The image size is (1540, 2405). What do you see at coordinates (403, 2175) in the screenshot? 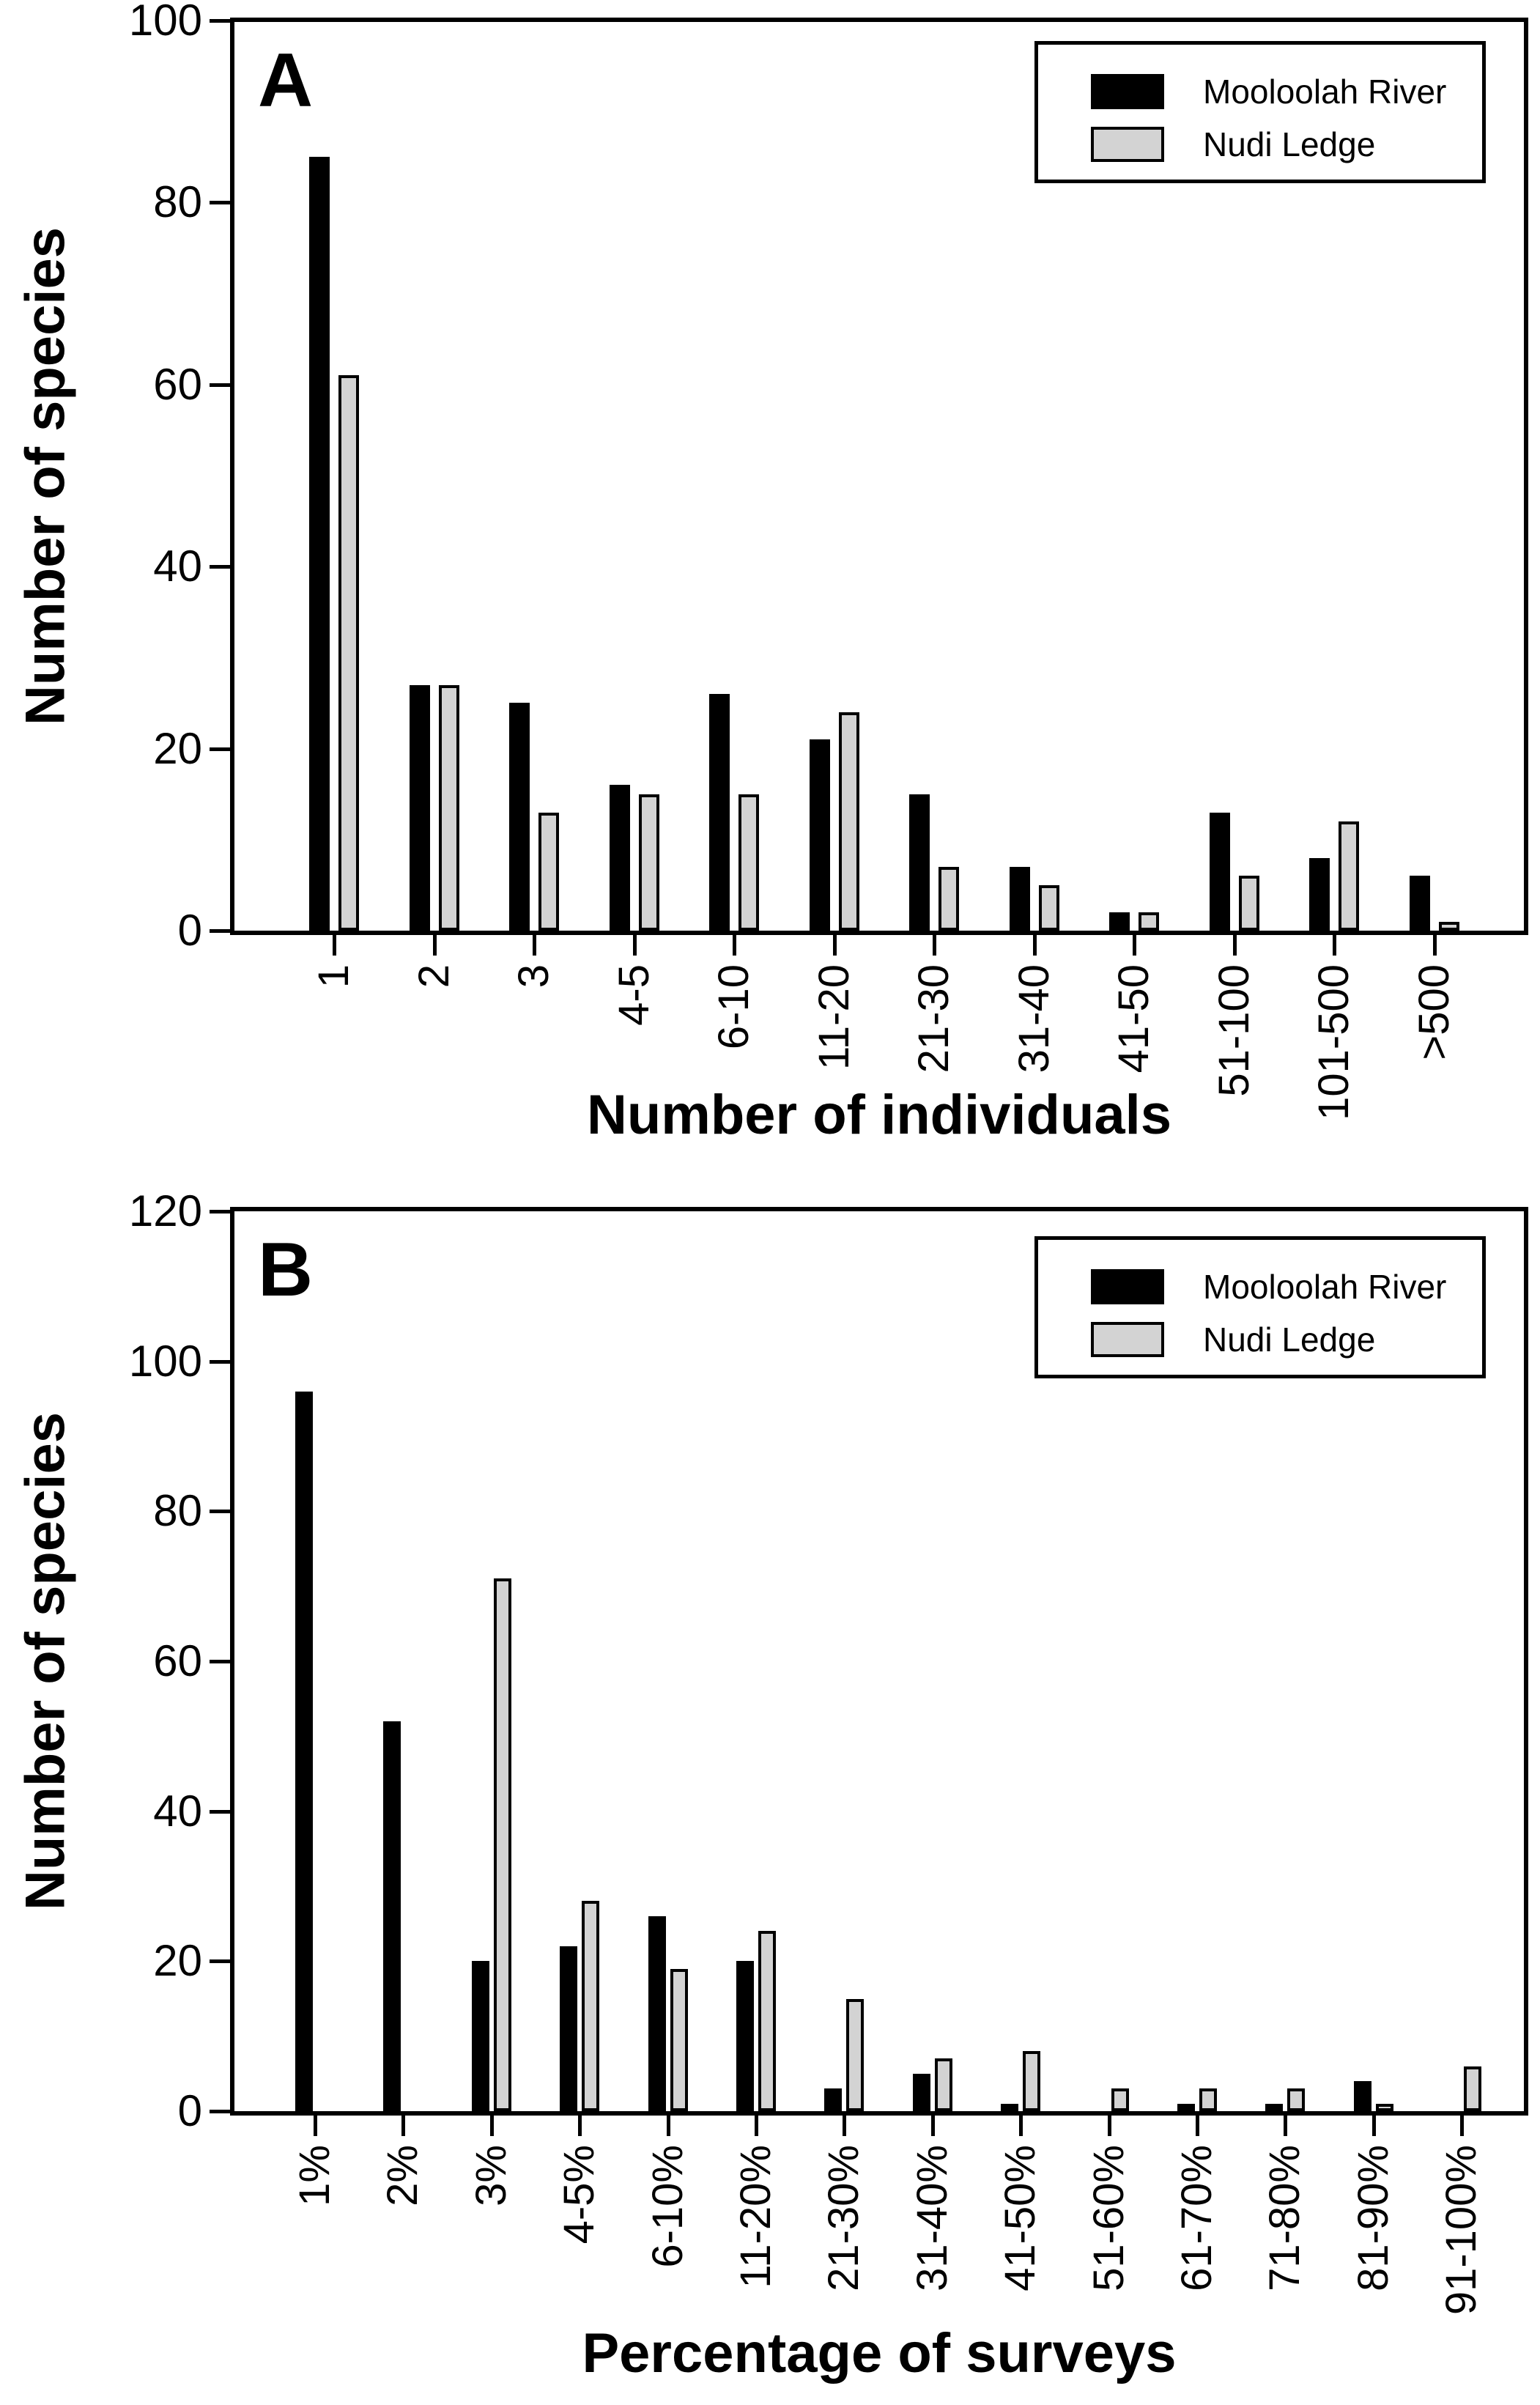
I see `x-tick-label: 2%` at bounding box center [403, 2175].